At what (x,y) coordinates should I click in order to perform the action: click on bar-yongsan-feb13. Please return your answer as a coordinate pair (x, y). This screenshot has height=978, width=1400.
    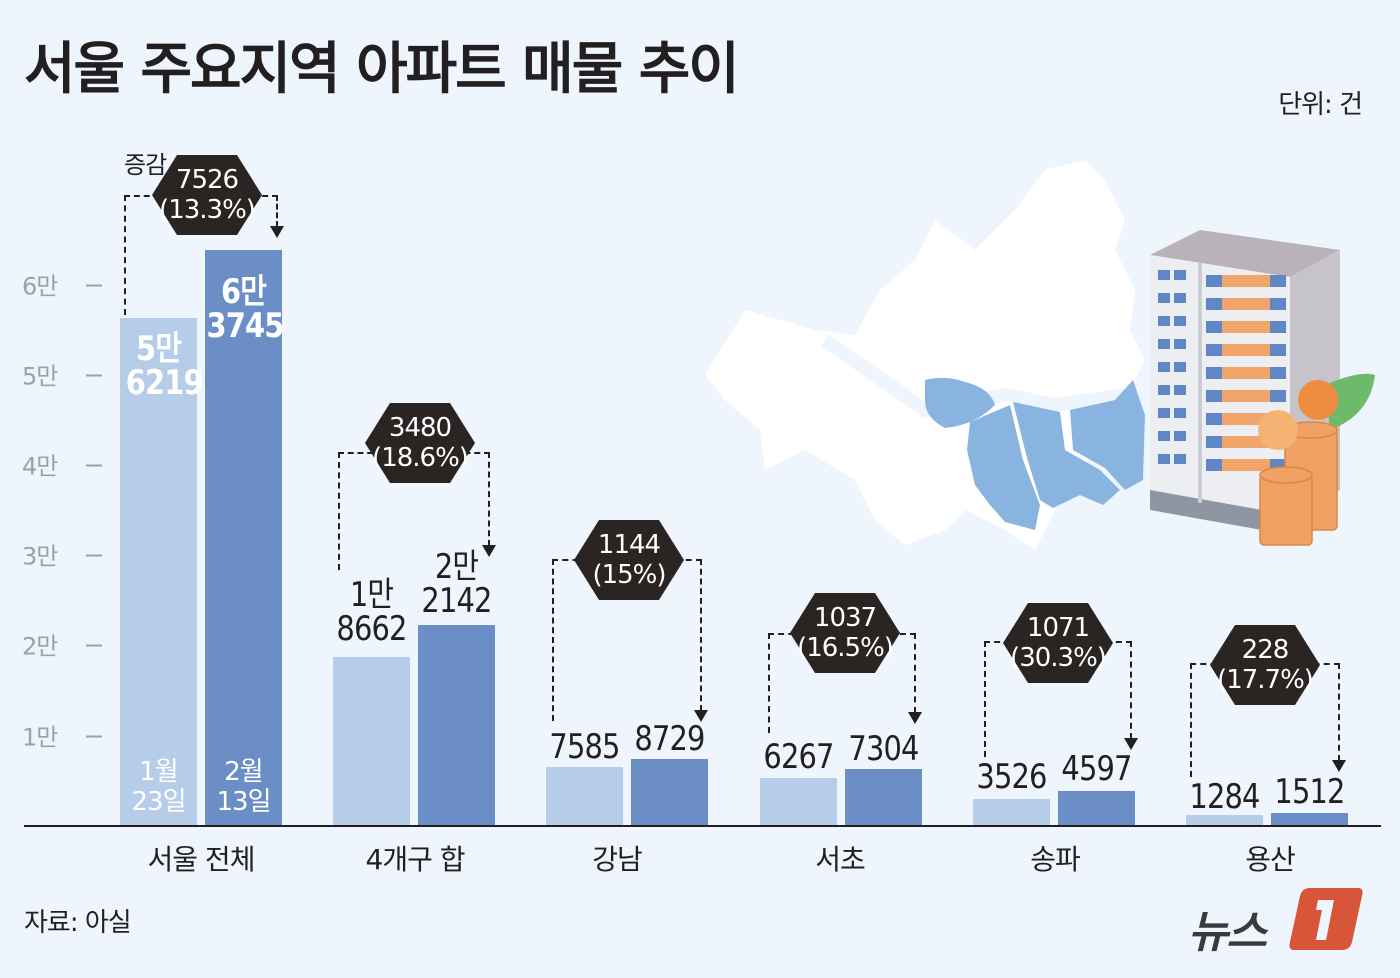
    Looking at the image, I should click on (1309, 819).